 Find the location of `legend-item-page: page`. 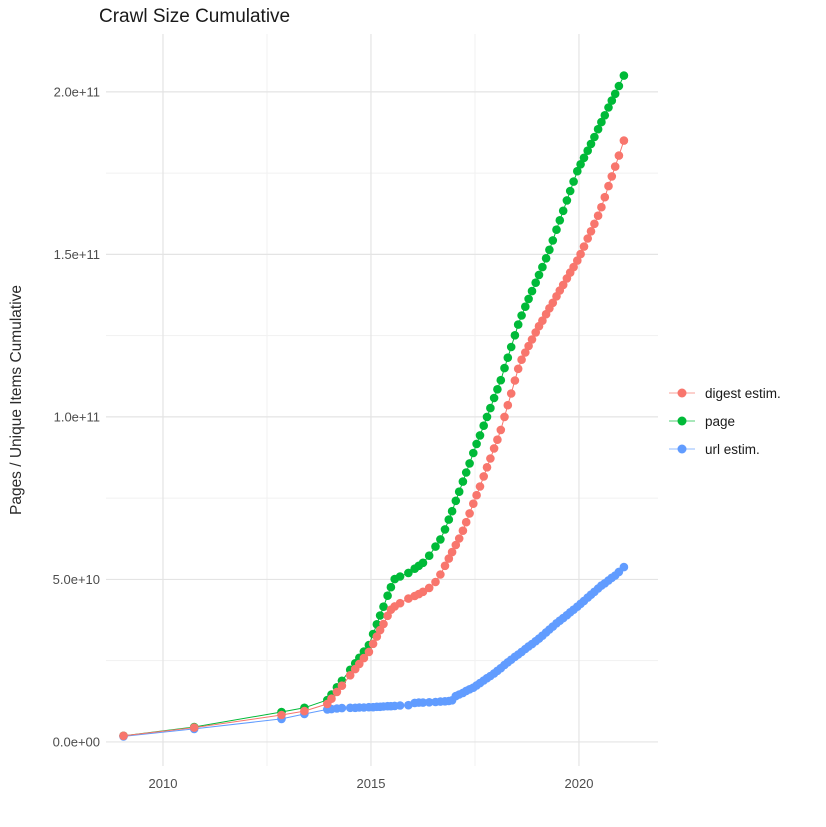

legend-item-page: page is located at coordinates (745, 421).